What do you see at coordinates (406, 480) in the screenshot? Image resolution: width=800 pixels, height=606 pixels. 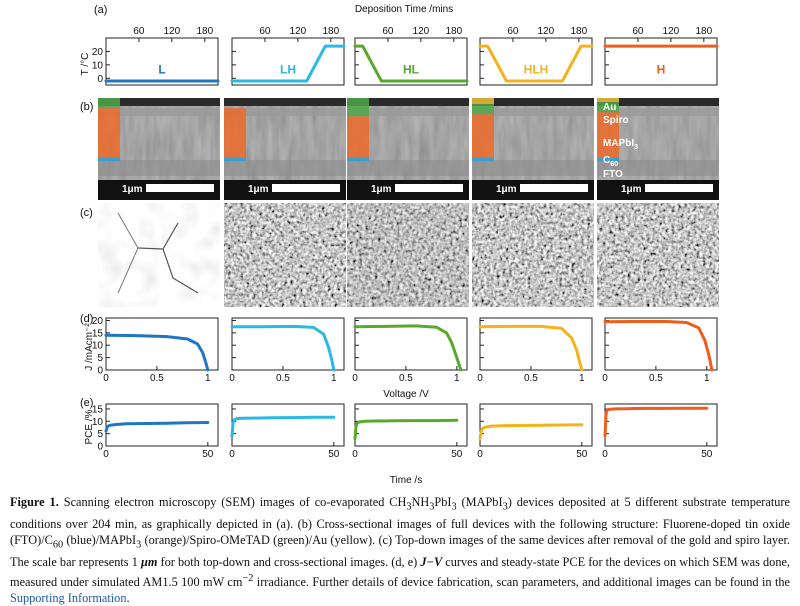 I see `panel-e-xlabel: Time /s` at bounding box center [406, 480].